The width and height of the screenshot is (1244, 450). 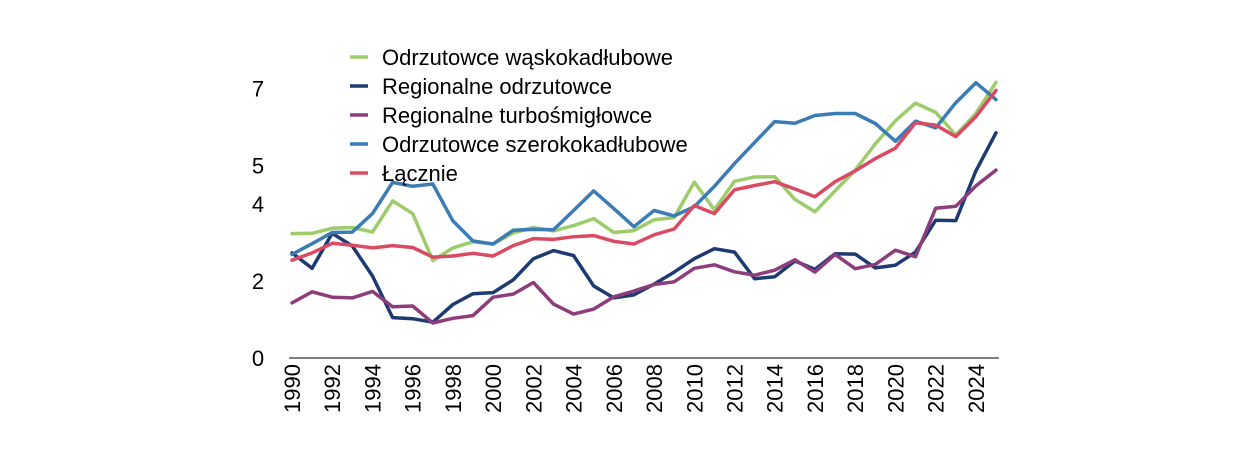 What do you see at coordinates (258, 166) in the screenshot?
I see `y-tick-label: 5` at bounding box center [258, 166].